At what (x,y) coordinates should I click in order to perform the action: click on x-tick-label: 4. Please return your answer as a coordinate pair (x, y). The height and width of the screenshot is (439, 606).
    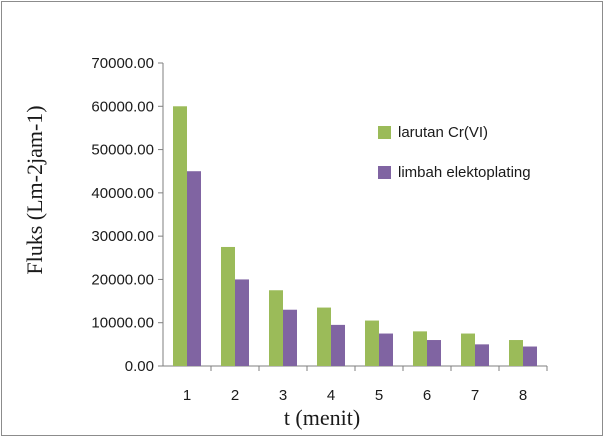
    Looking at the image, I should click on (331, 395).